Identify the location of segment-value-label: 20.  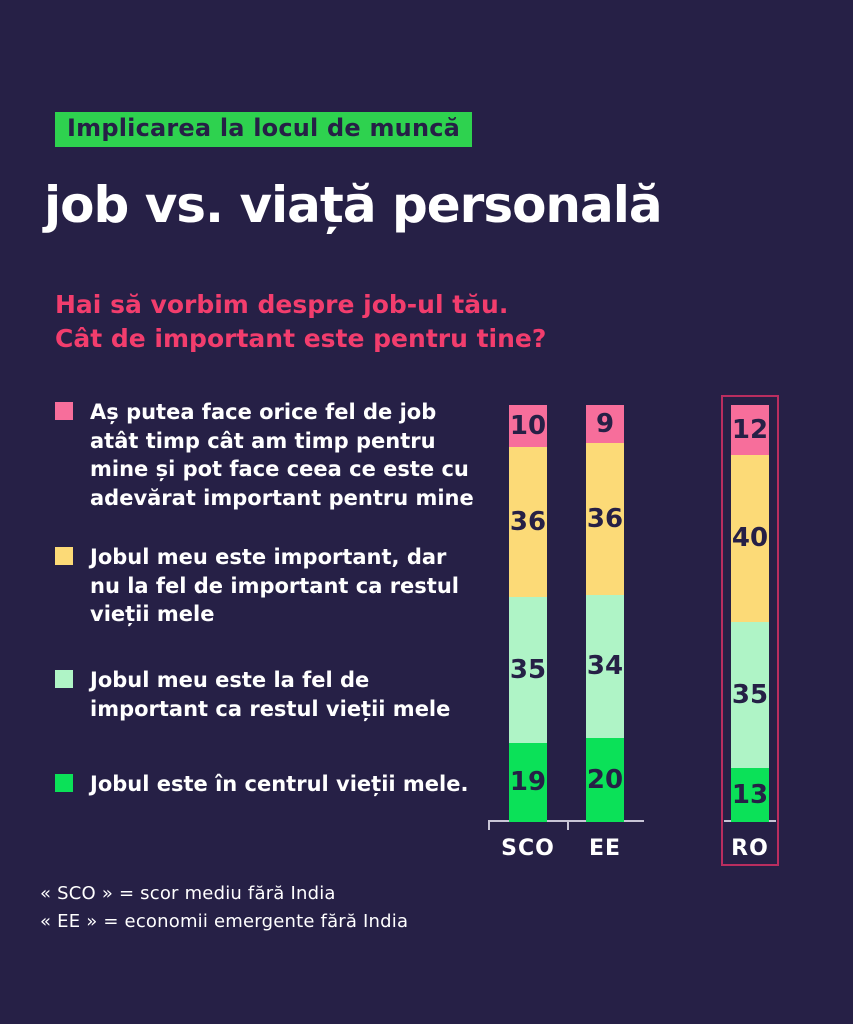
(605, 779).